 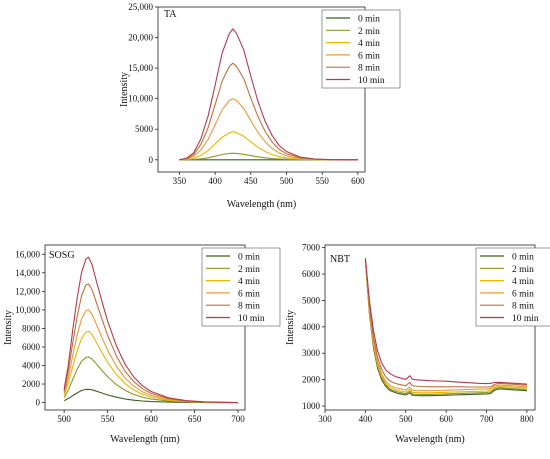 What do you see at coordinates (31, 328) in the screenshot?
I see `sosg-y-tick-label: 8000` at bounding box center [31, 328].